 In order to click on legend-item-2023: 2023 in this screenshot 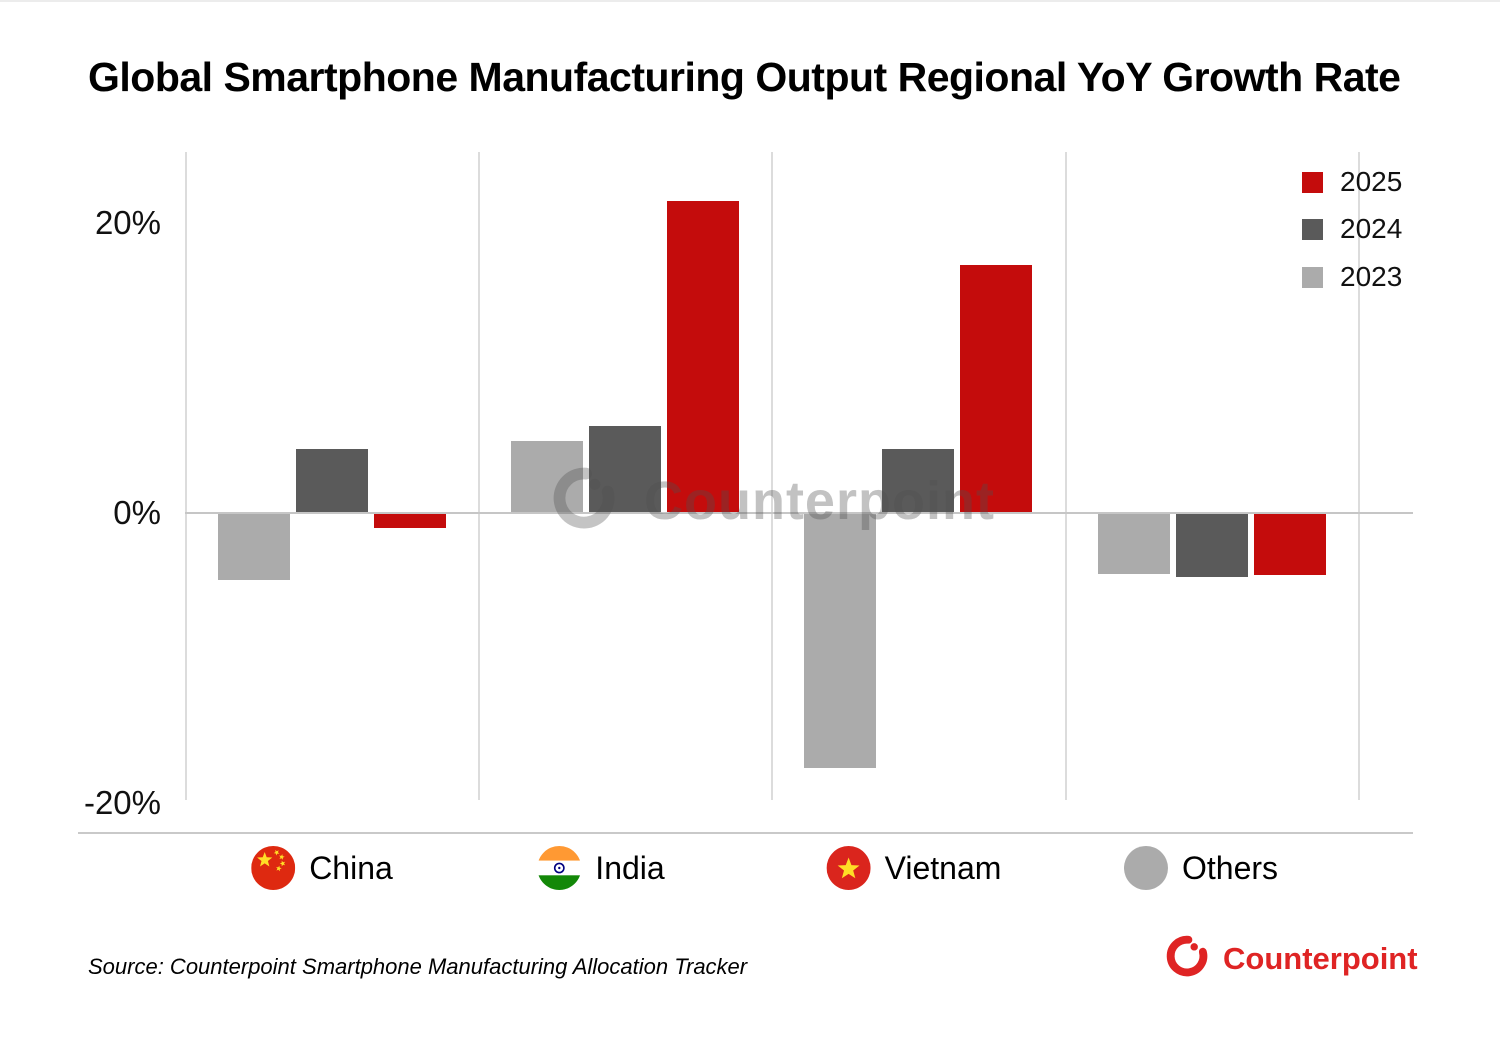, I will do `click(1352, 277)`.